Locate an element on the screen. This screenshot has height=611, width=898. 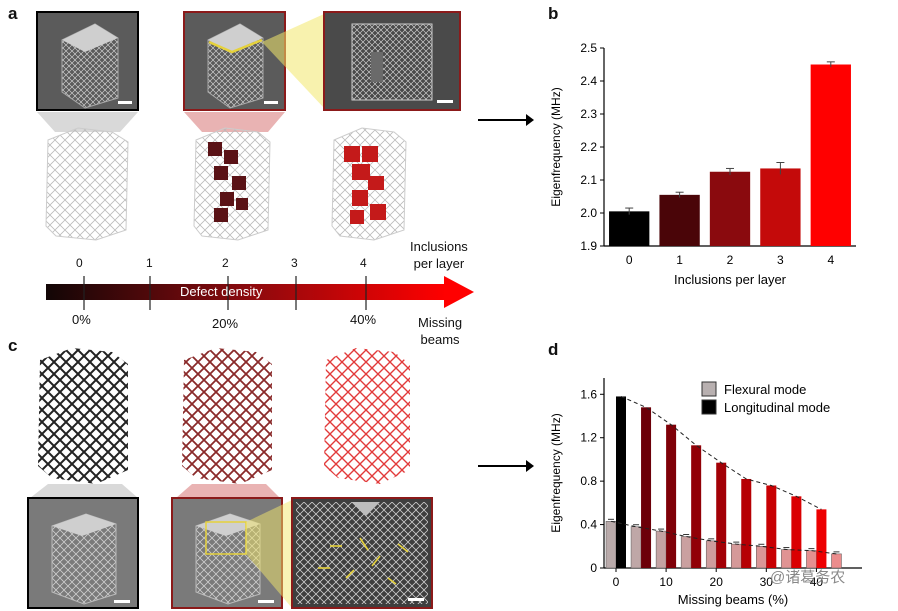
zoom-projection is located at coordinates (293, 61).